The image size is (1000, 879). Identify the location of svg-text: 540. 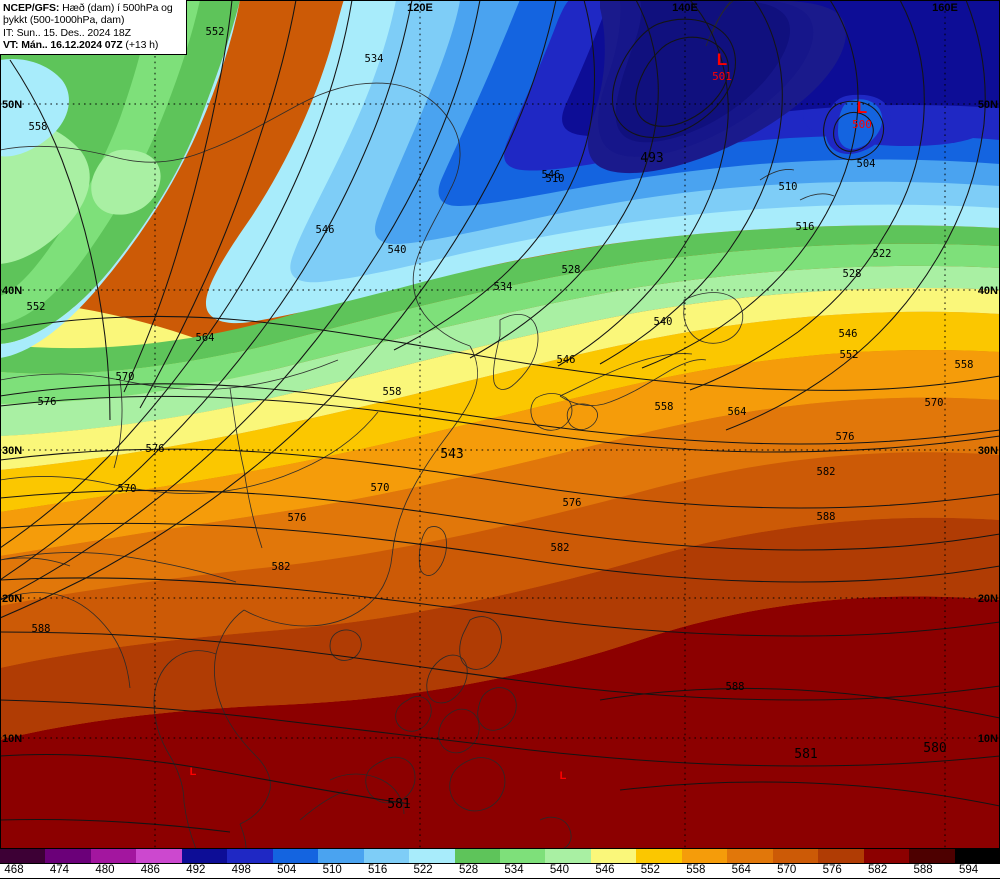
(663, 322).